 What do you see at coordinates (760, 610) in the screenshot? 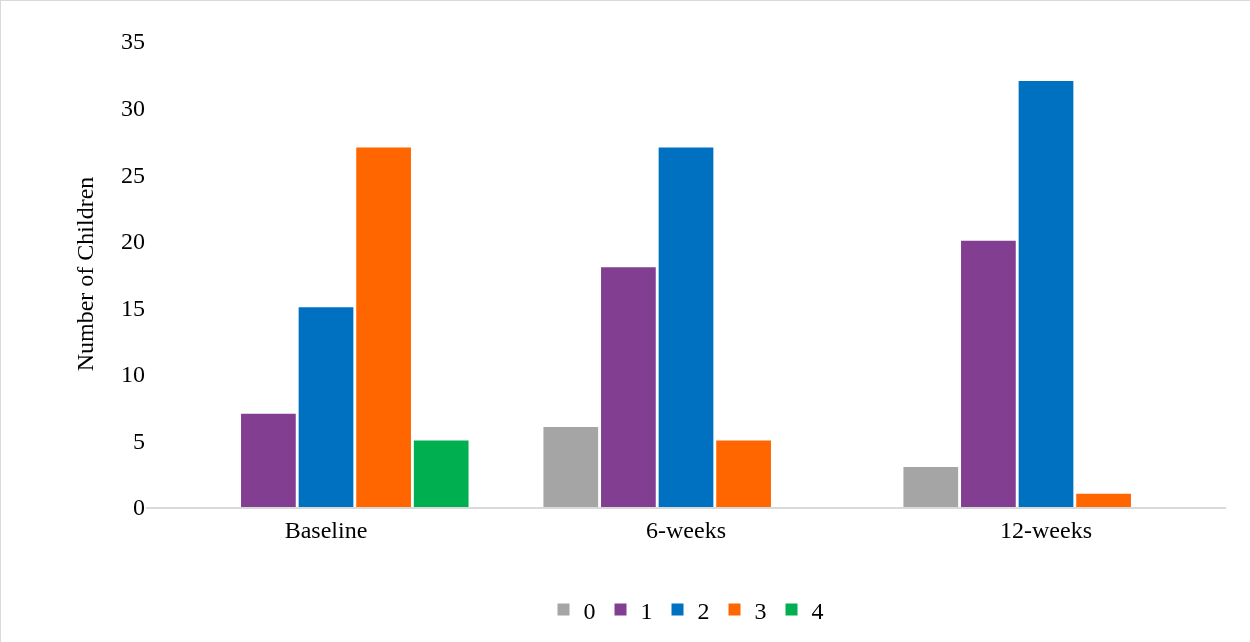
I see `legend-label: 3` at bounding box center [760, 610].